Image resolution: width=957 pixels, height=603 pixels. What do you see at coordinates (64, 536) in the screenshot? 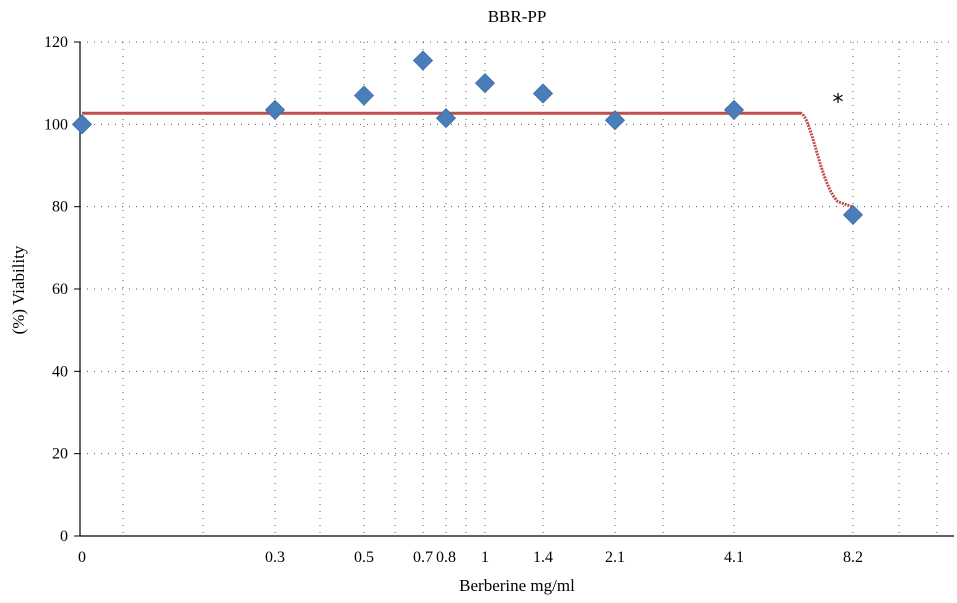
I see `y-tick-label: 0` at bounding box center [64, 536].